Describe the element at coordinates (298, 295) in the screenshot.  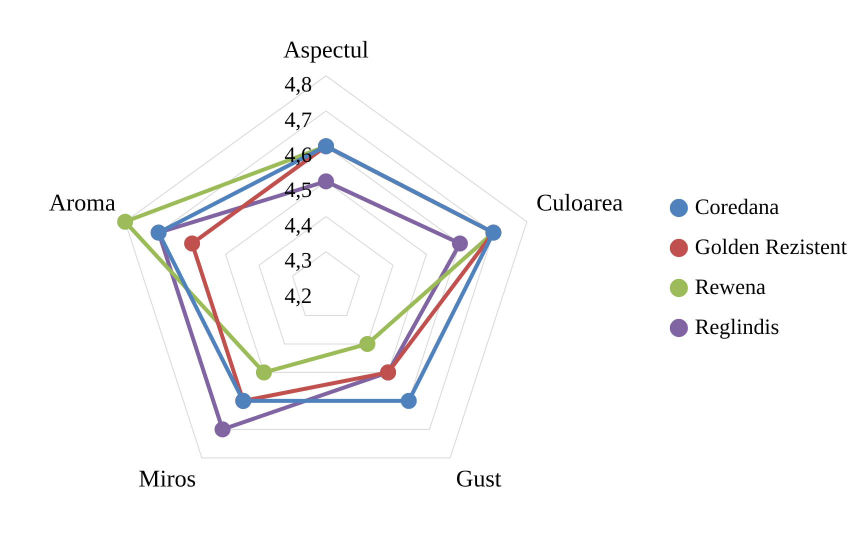
I see `y-tick-label: 4,2` at that location.